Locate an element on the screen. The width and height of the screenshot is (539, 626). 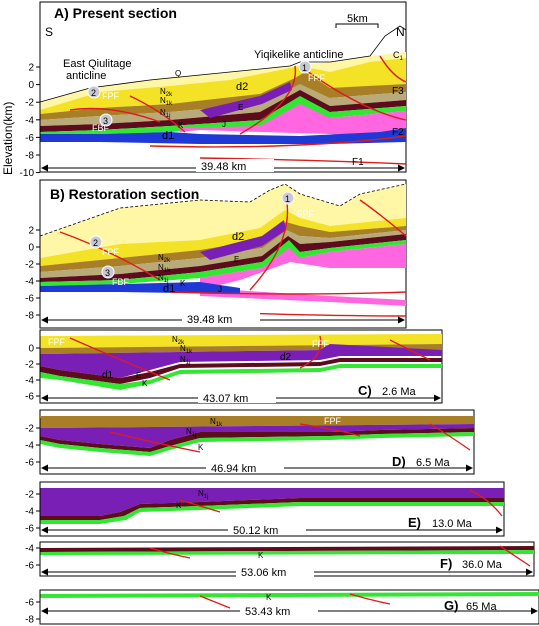
panel-c-n1k-label: N1k is located at coordinates (186, 349).